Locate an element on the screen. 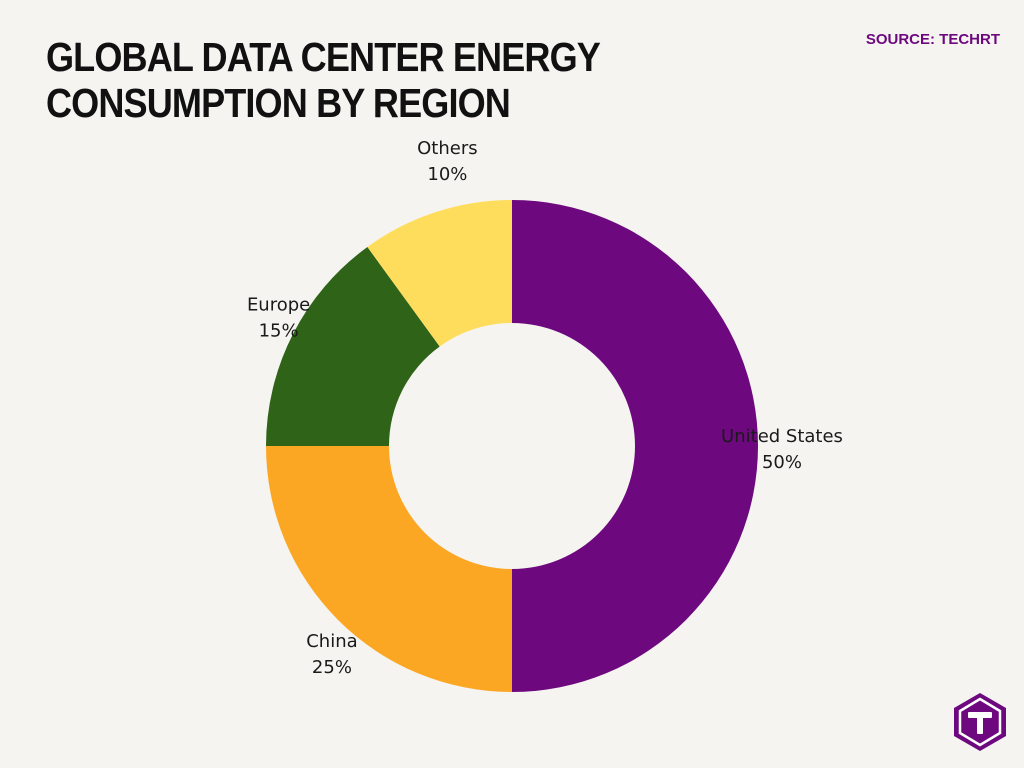 The width and height of the screenshot is (1024, 768). slice-label-others: Others 10% is located at coordinates (447, 161).